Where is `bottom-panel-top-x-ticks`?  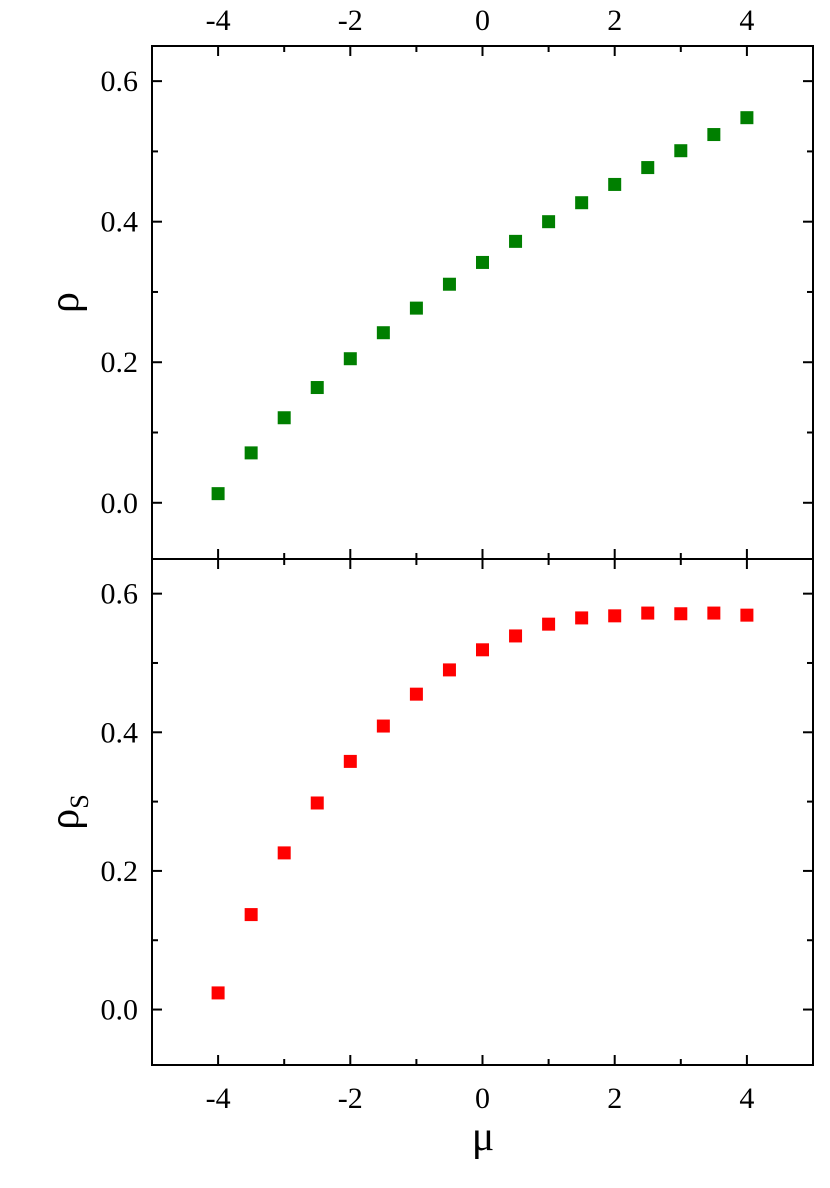
bottom-panel-top-x-ticks is located at coordinates (482, 564).